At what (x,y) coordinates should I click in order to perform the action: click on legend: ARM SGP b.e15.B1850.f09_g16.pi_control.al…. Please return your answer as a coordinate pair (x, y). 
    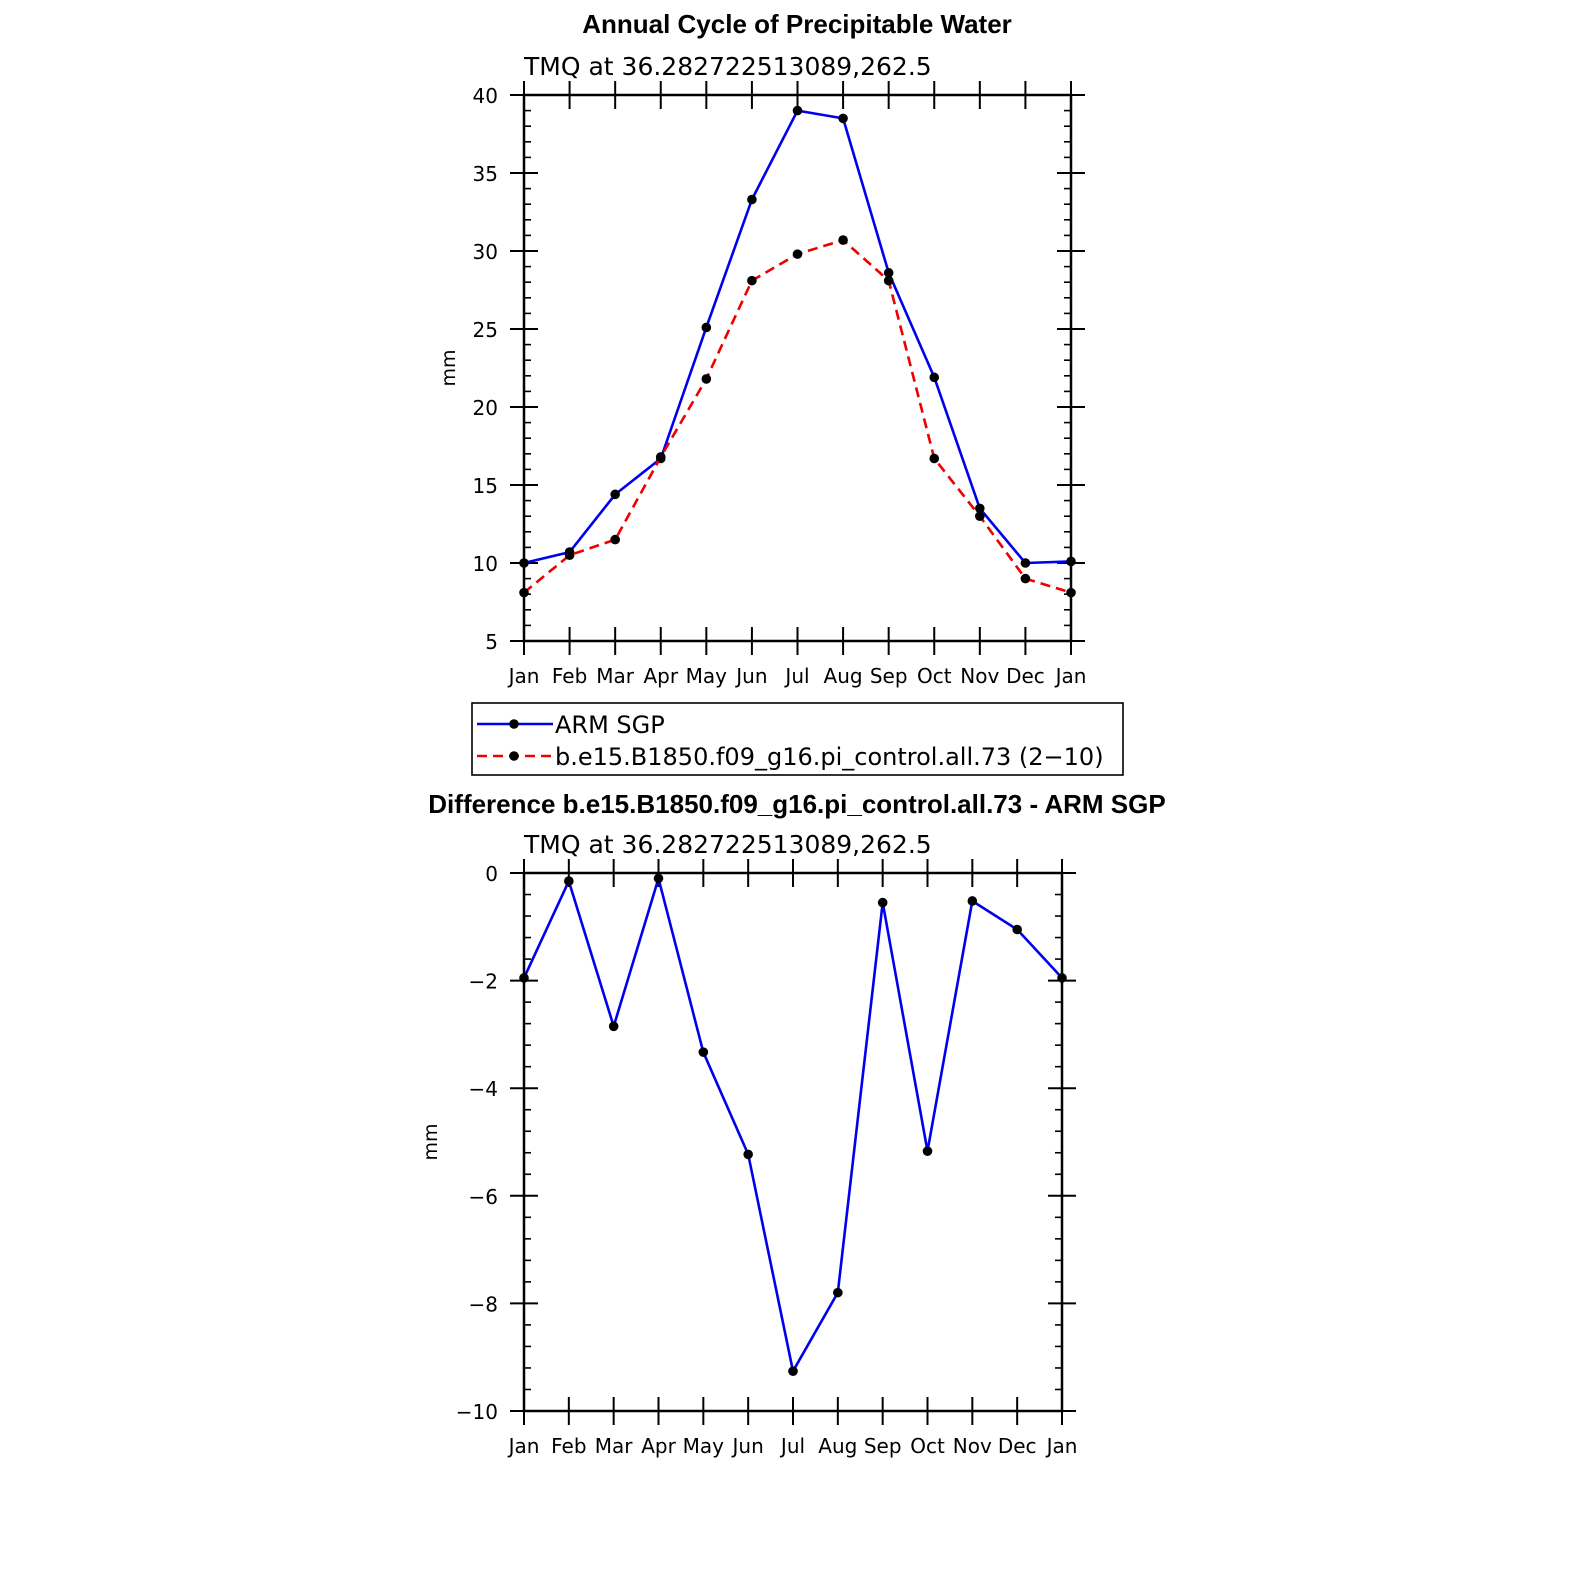
    Looking at the image, I should click on (797, 739).